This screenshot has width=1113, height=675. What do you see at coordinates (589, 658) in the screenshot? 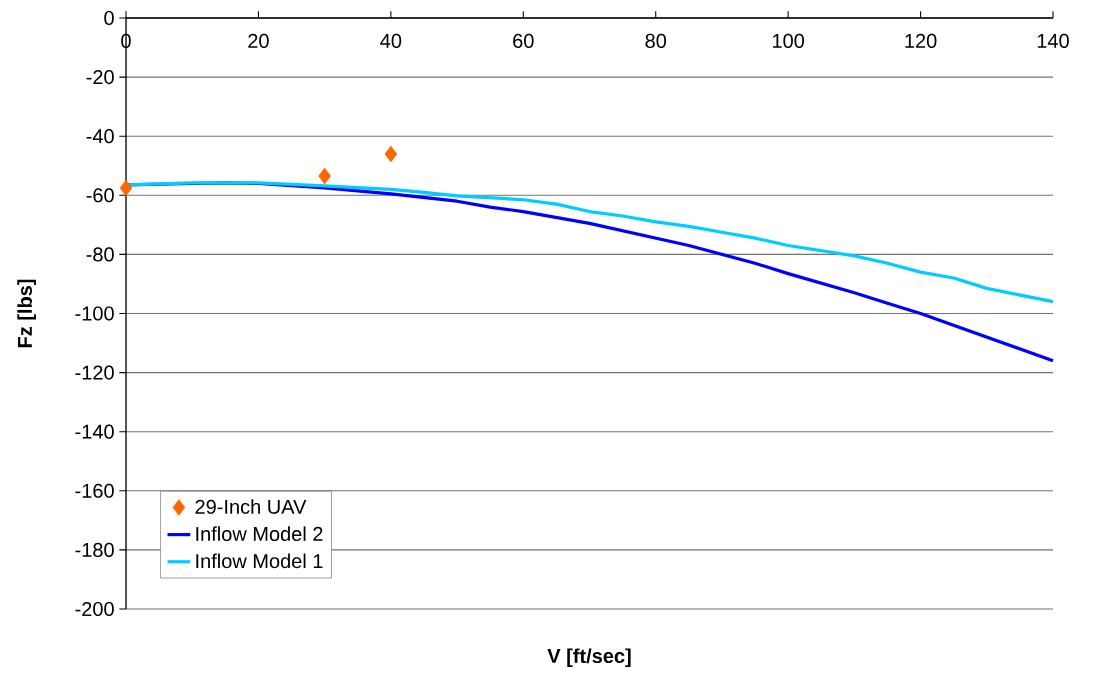
I see `x-axis-title: V [ft/sec]` at bounding box center [589, 658].